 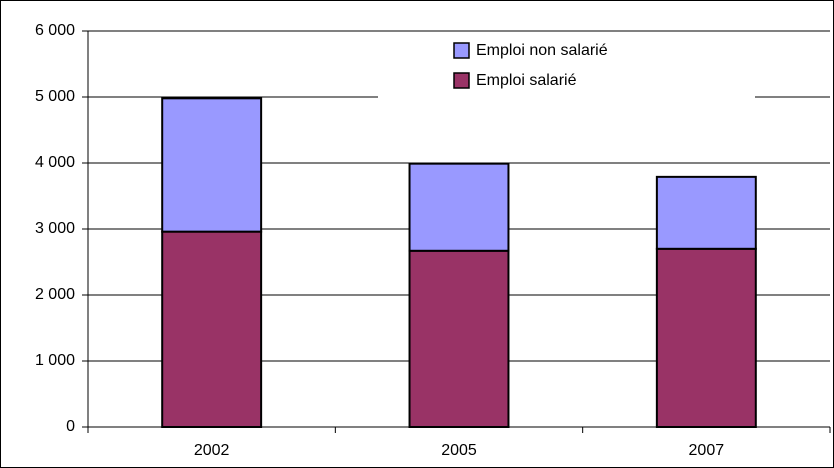 I want to click on y-tick-label: 0, so click(x=70, y=426).